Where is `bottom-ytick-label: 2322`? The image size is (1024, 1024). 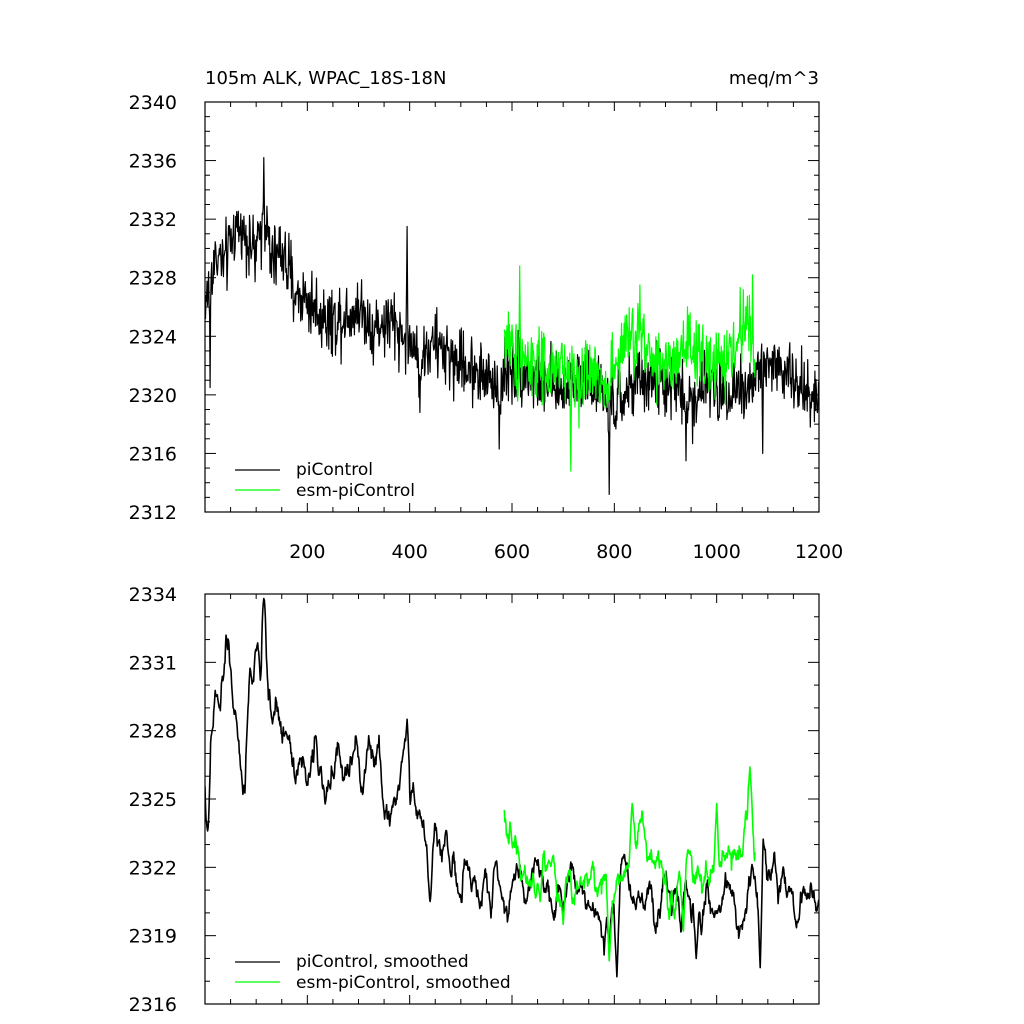 bottom-ytick-label: 2322 is located at coordinates (153, 868).